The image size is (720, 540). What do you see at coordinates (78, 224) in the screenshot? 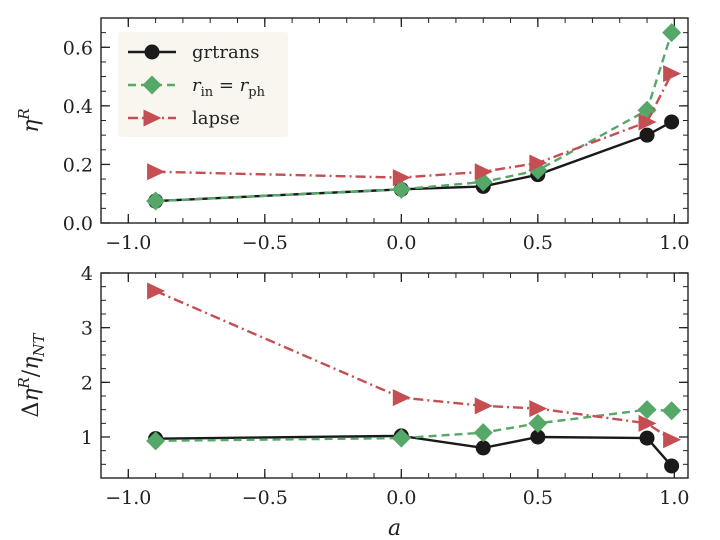
I see `y-tick-label: 0.0` at bounding box center [78, 224].